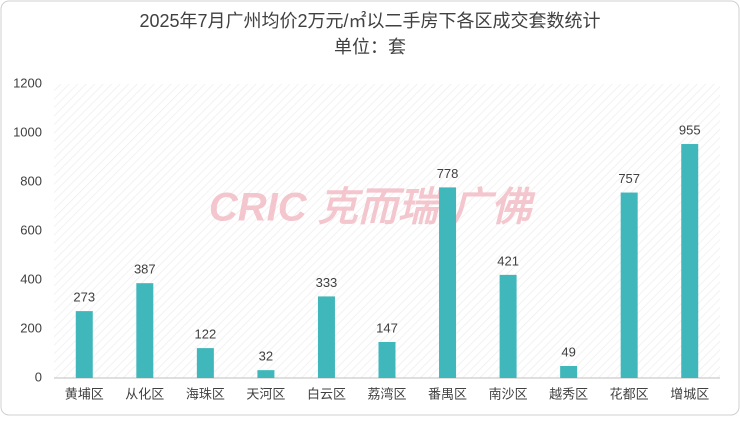 Image resolution: width=740 pixels, height=421 pixels. What do you see at coordinates (31, 180) in the screenshot?
I see `y-tick-label: 800` at bounding box center [31, 180].